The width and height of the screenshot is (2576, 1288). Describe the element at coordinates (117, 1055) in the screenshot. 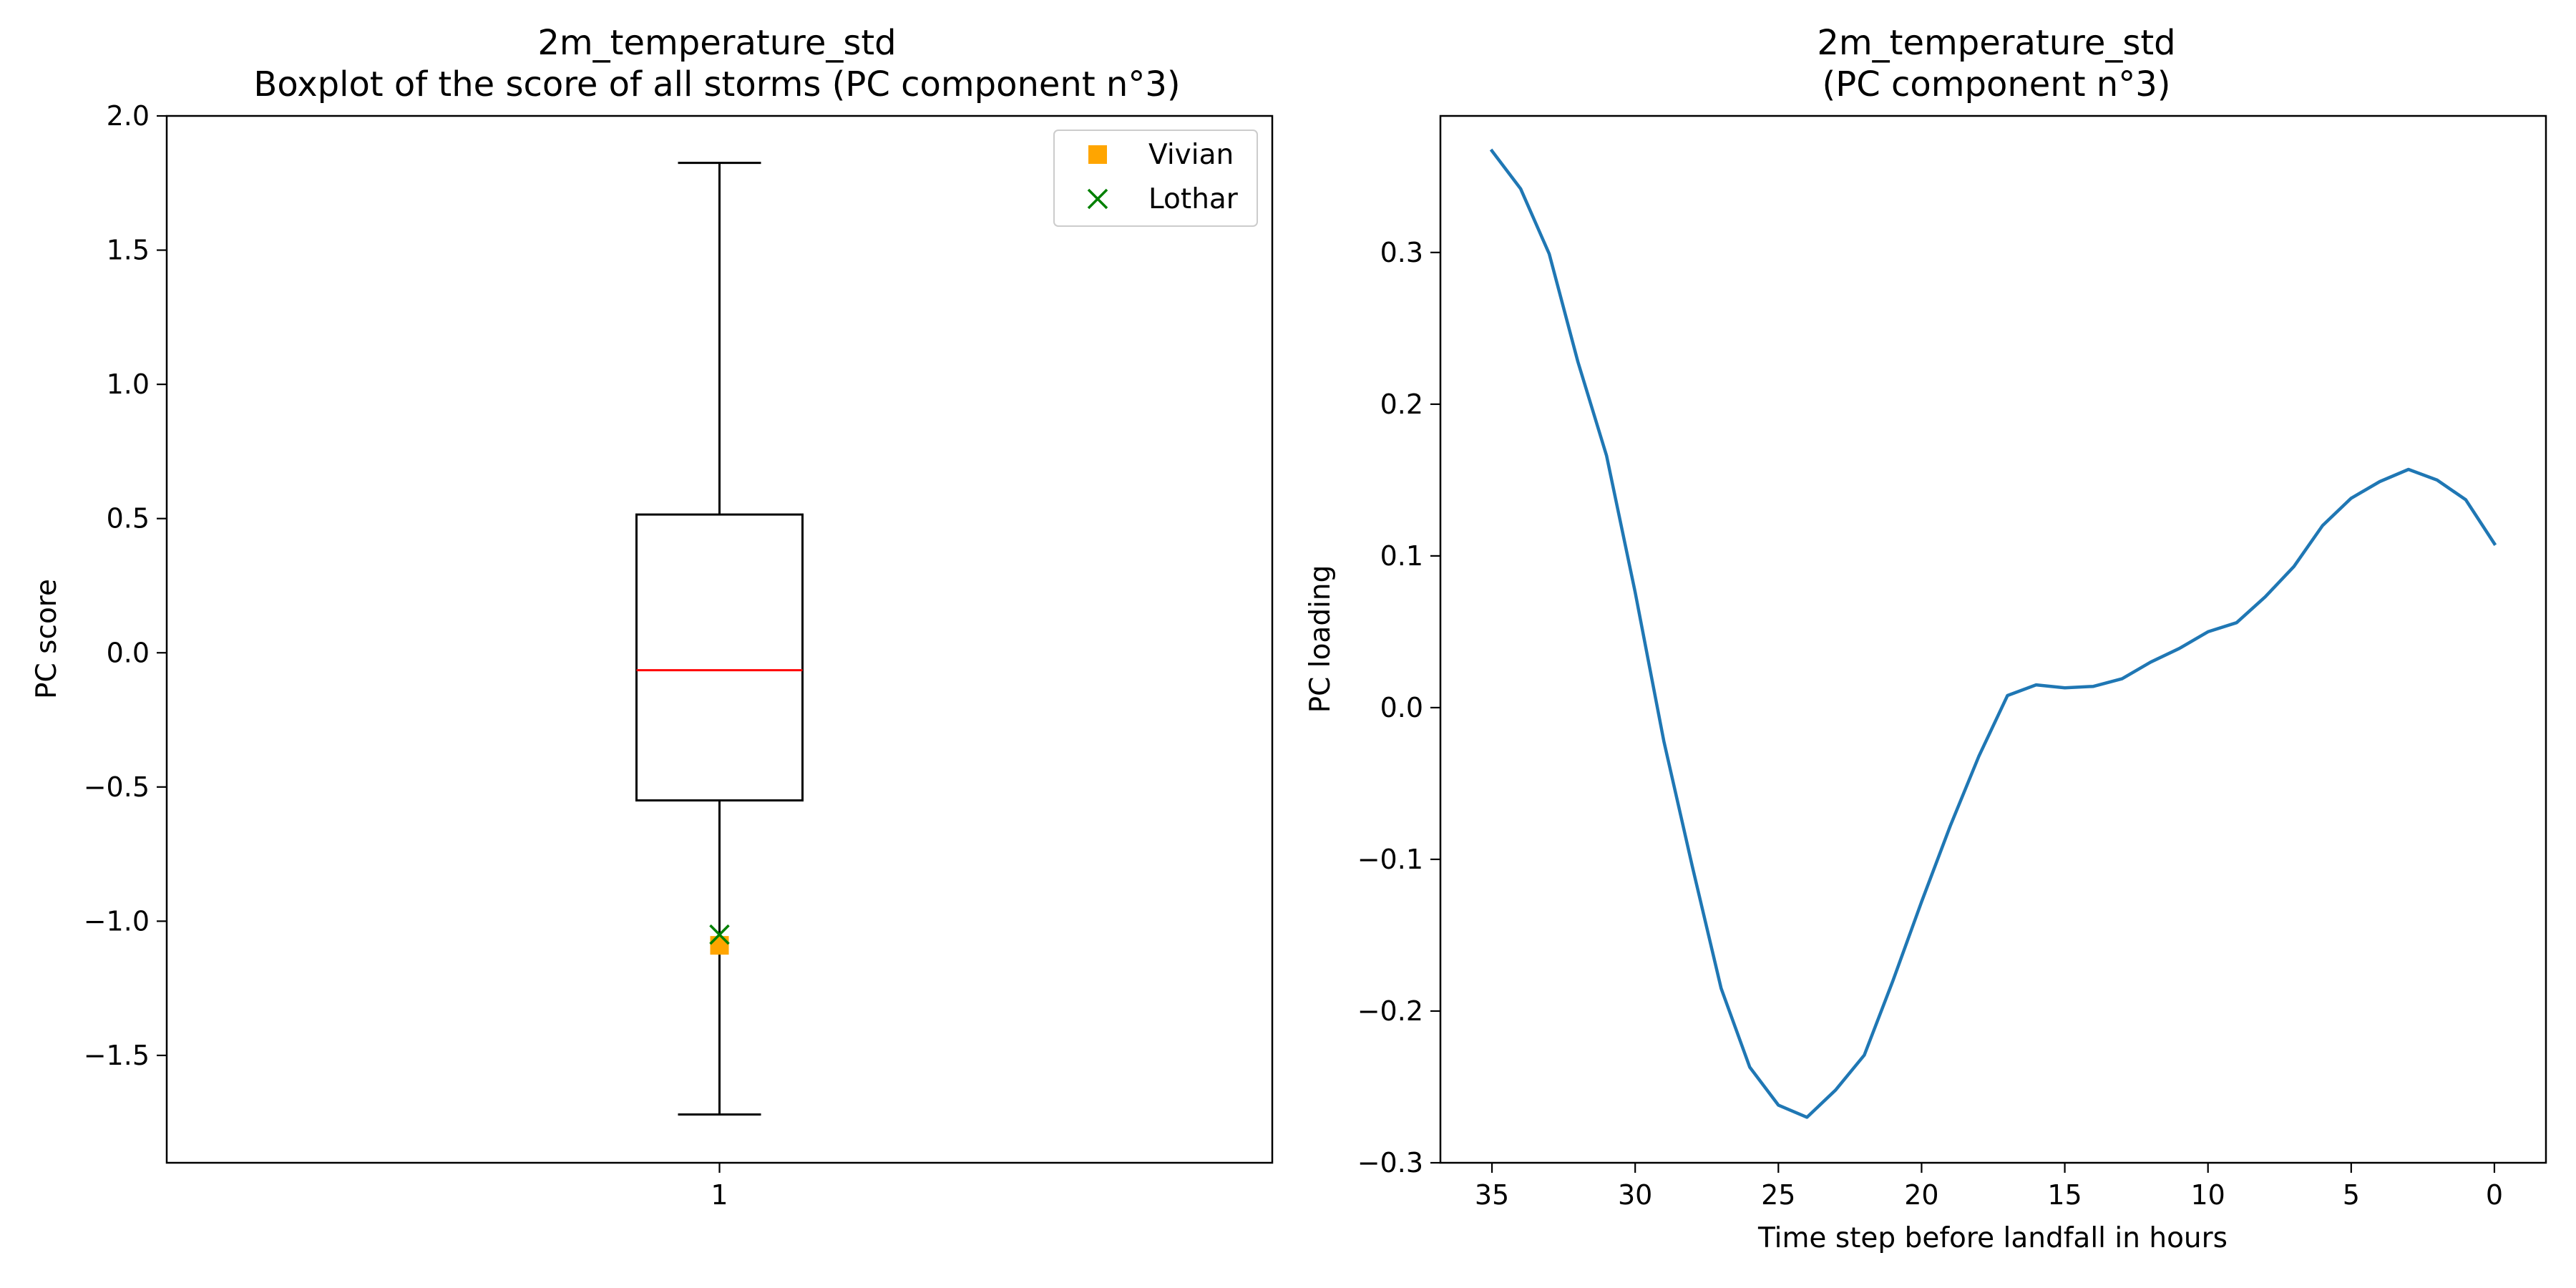

I see `y-tick-label: −1.5` at that location.